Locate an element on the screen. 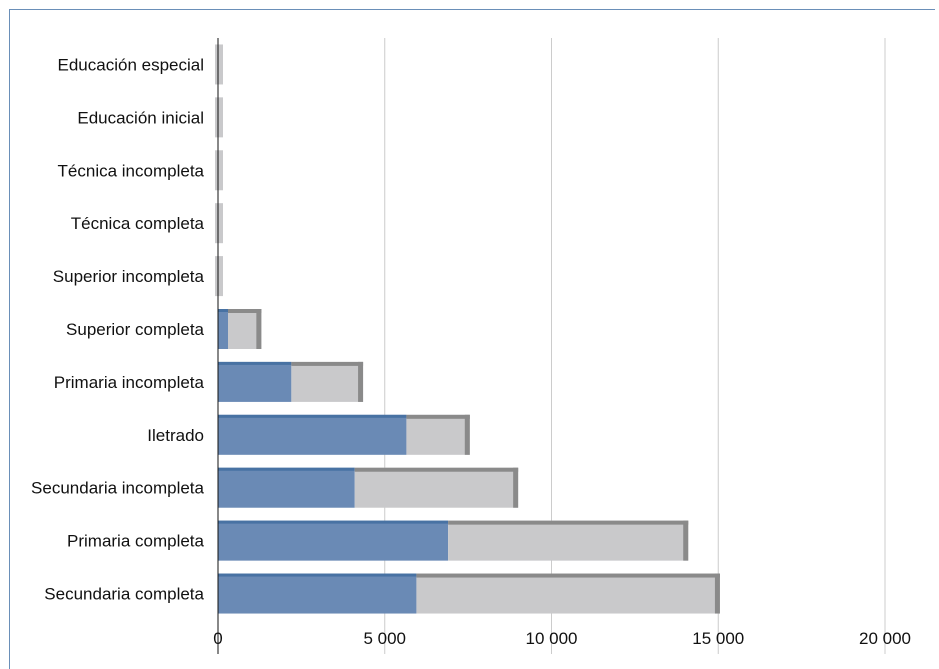  category-label: Secundaria incompleta is located at coordinates (117, 488).